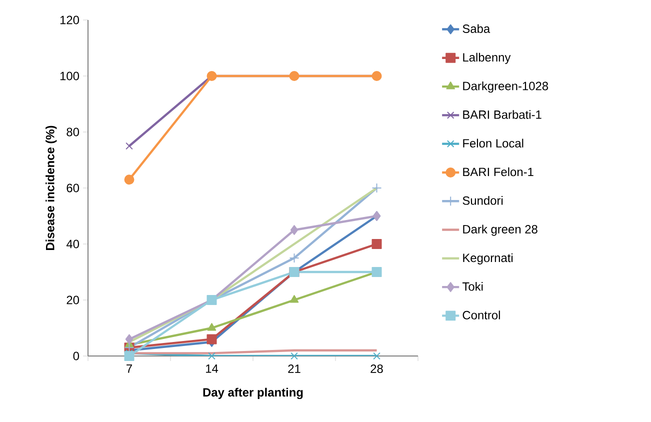 Image resolution: width=651 pixels, height=422 pixels. I want to click on y-tick-label: 120, so click(70, 20).